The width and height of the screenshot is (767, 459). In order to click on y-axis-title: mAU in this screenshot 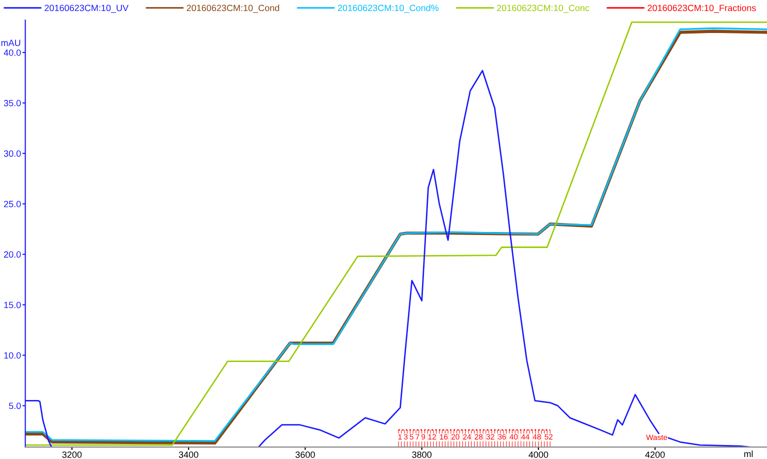, I will do `click(10, 43)`.